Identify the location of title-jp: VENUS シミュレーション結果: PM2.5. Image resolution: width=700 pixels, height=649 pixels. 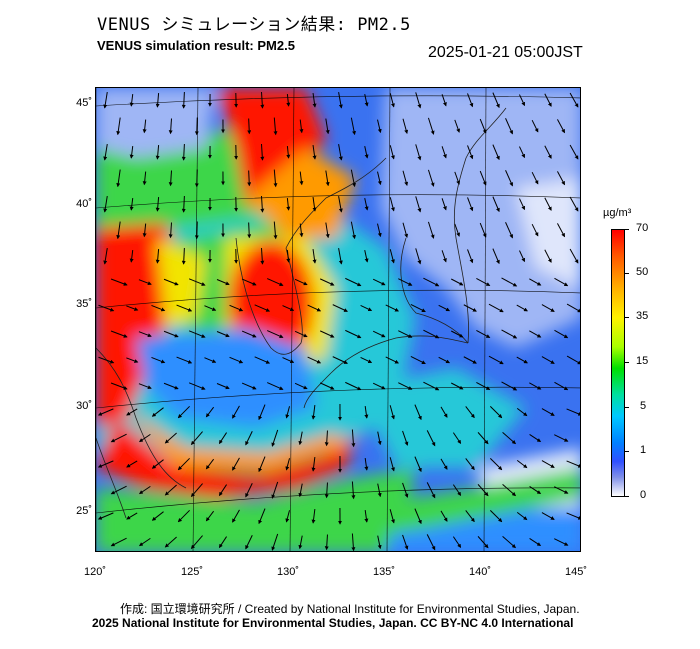
(254, 25).